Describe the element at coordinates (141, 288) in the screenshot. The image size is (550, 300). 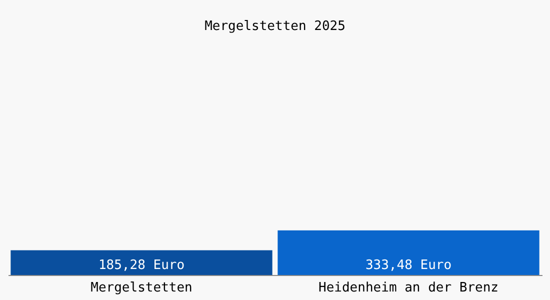
I see `x-tick-label: Mergelstetten` at that location.